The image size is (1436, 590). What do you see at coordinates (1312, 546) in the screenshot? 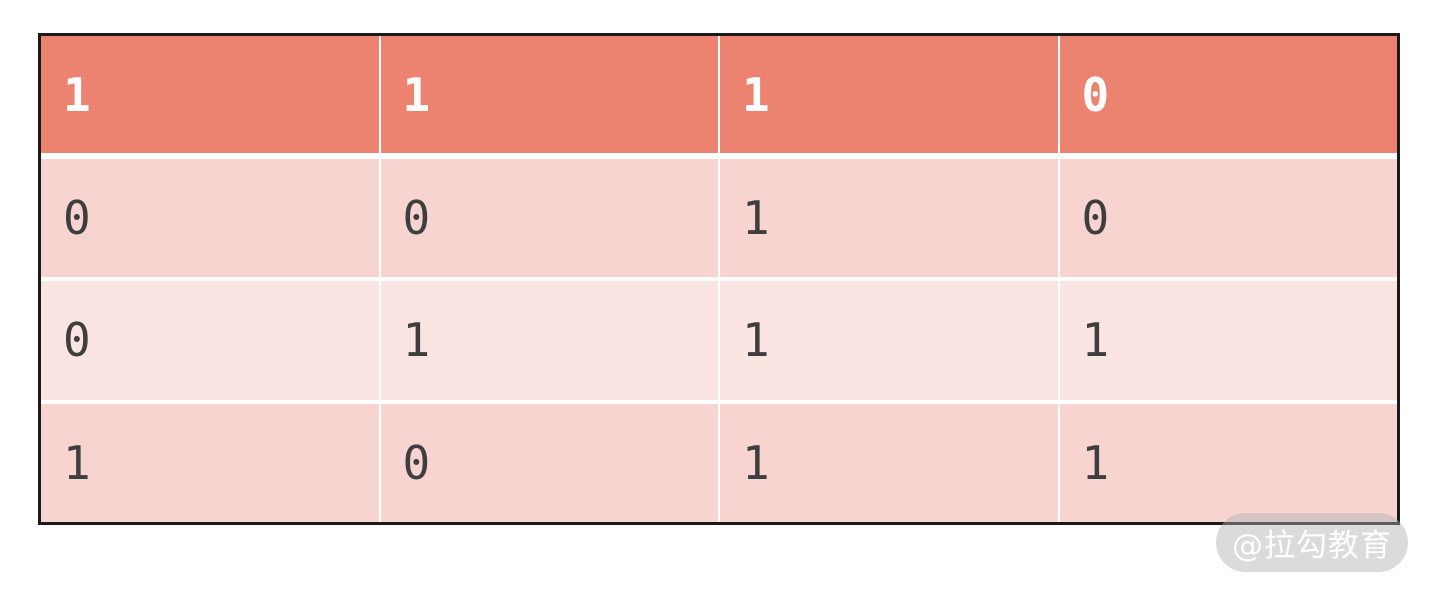
I see `watermark-text: @拉勾教育` at bounding box center [1312, 546].